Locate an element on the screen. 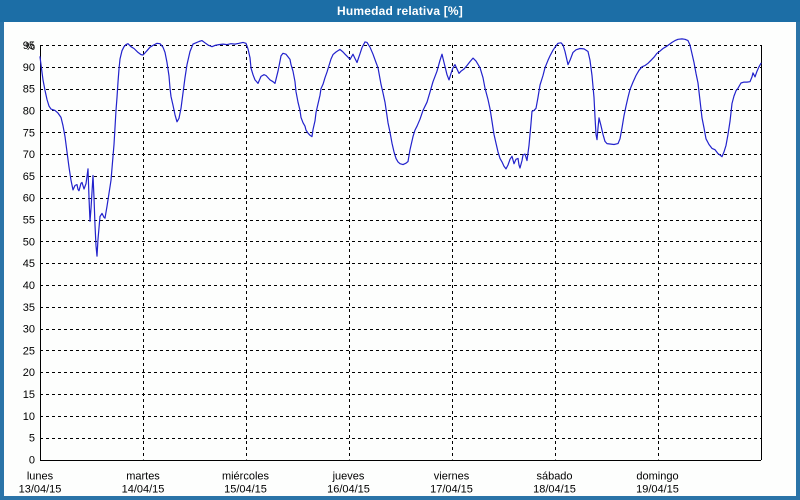  svg-text: lunes is located at coordinates (40, 477).